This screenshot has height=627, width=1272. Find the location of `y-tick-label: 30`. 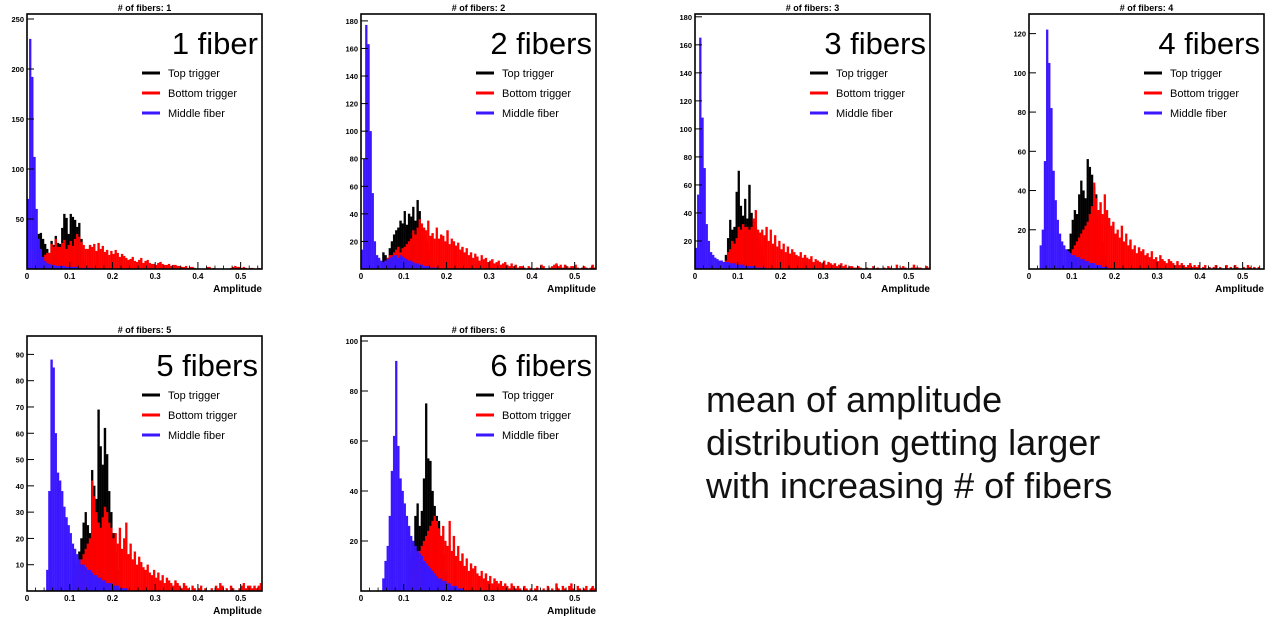

y-tick-label: 30 is located at coordinates (20, 512).